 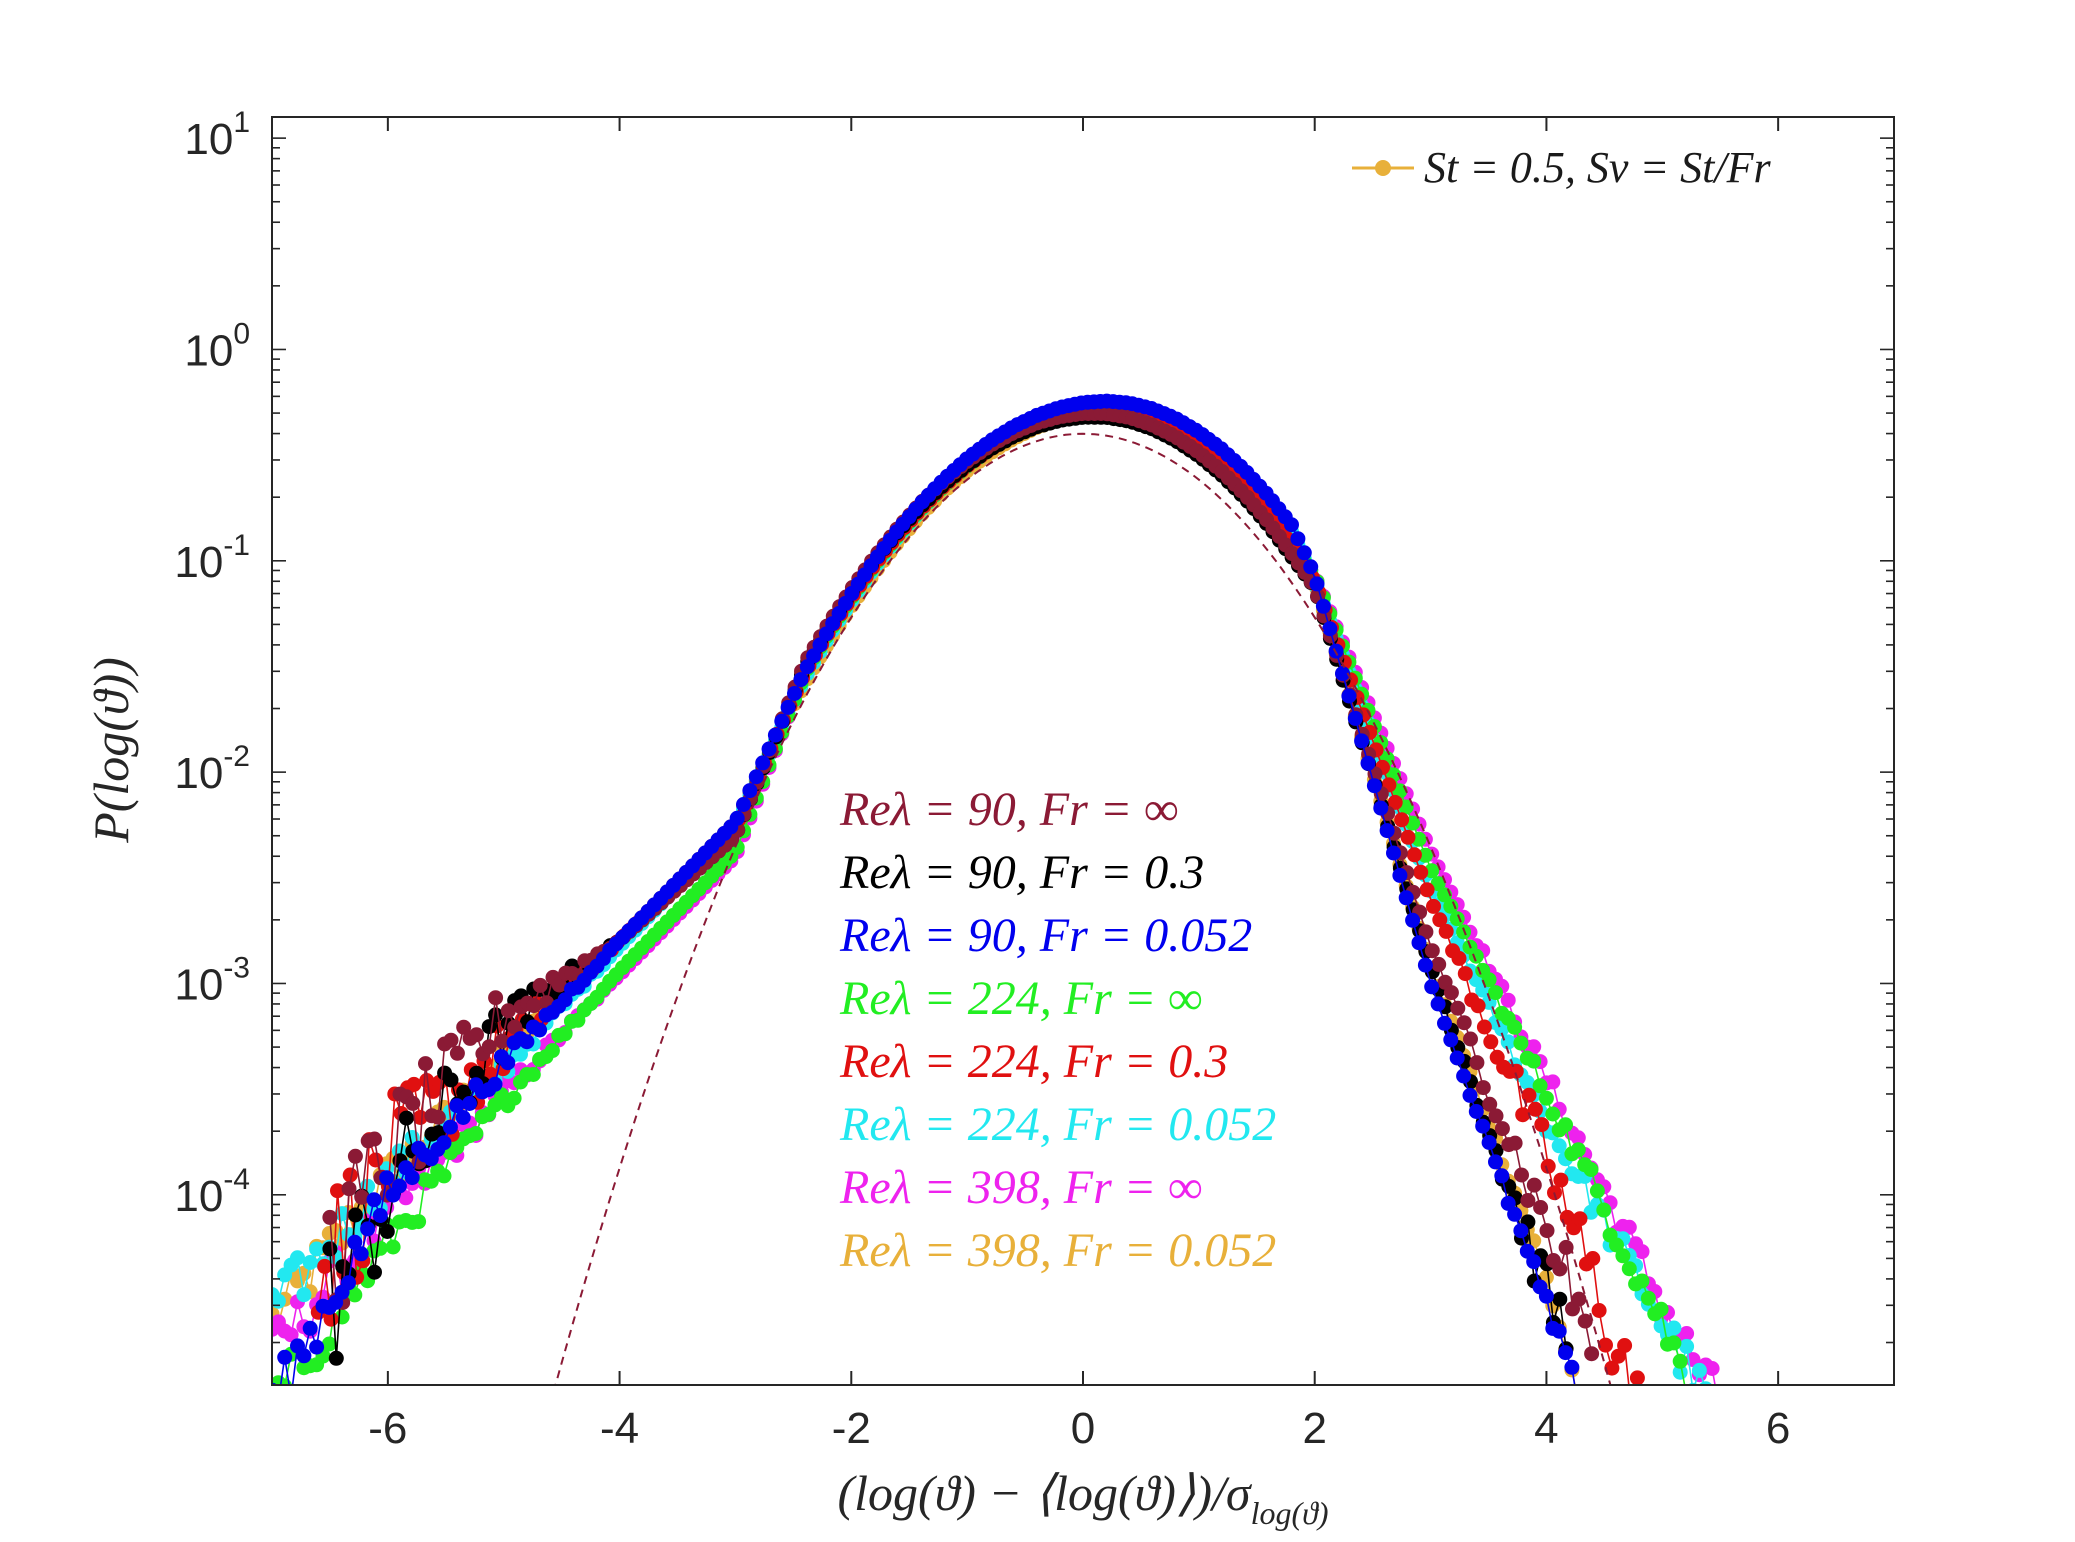 What do you see at coordinates (1057, 1250) in the screenshot?
I see `annotation-7: Reλ = 398, Fr = 0.052` at bounding box center [1057, 1250].